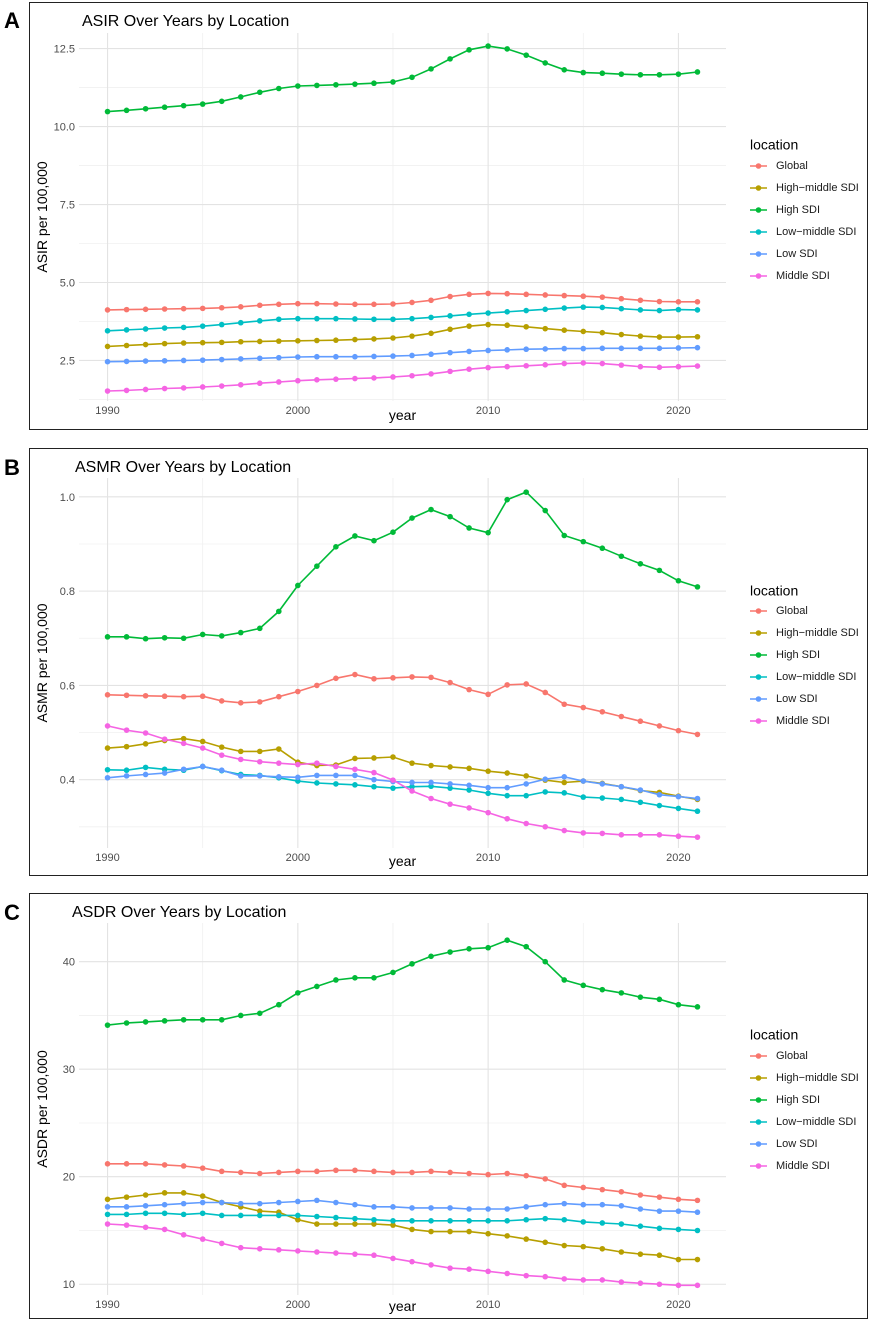 The height and width of the screenshot is (1321, 872). What do you see at coordinates (12, 20) in the screenshot?
I see `panel-letter-a: A` at bounding box center [12, 20].